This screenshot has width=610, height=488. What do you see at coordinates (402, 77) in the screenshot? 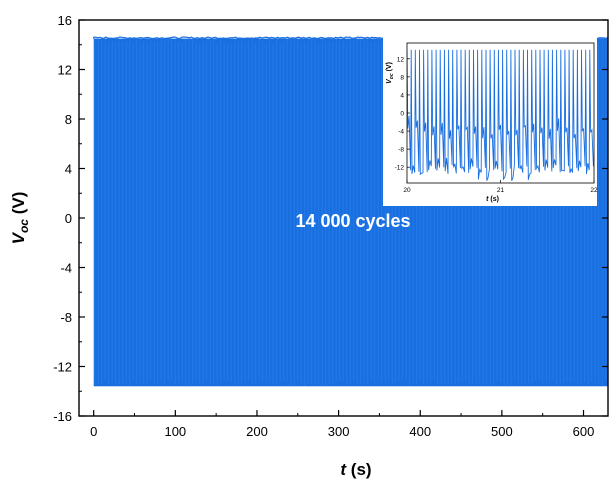
I see `inset-y-tick-label: 8` at bounding box center [402, 77].